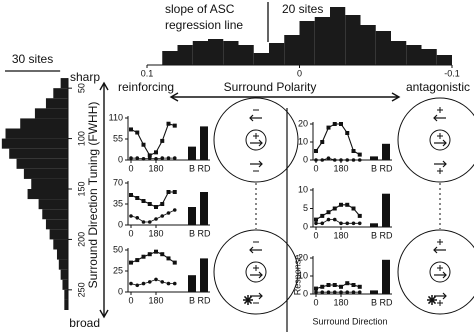 This screenshot has width=474, height=332. What do you see at coordinates (302, 9) in the screenshot?
I see `scale-bar-label: 20 sites` at bounding box center [302, 9].